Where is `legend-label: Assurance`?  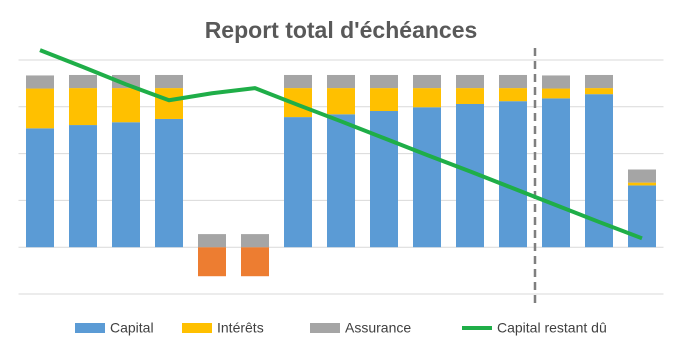 legend-label: Assurance is located at coordinates (378, 328).